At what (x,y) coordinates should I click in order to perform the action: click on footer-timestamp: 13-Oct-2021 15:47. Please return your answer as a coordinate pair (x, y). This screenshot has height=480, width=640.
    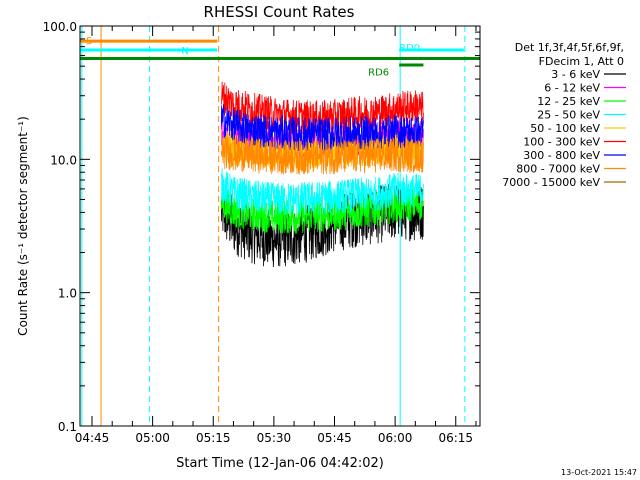
    Looking at the image, I should click on (599, 472).